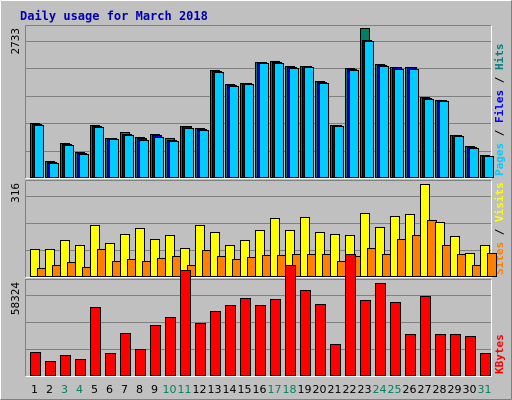 This screenshot has width=512, height=400. I want to click on x-tick-label: 8, so click(139, 389).